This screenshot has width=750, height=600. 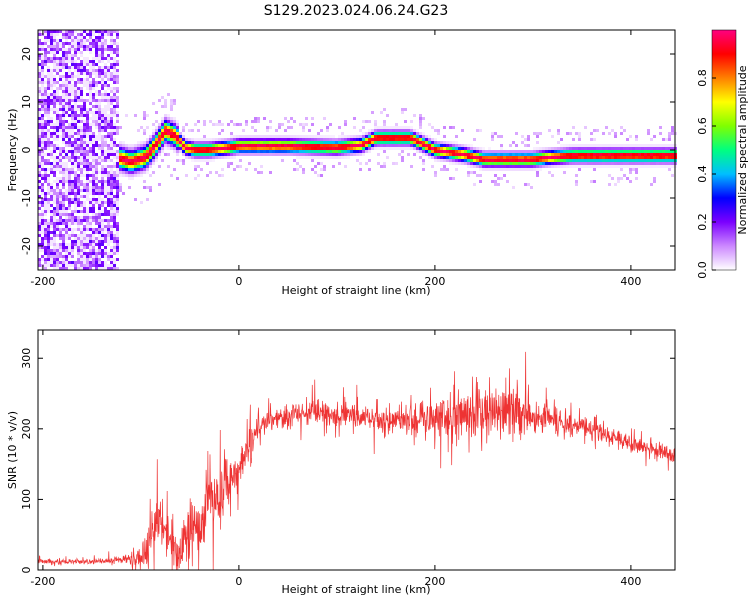 I want to click on colorbar-label: Normalized spectral amplitude, so click(x=742, y=149).